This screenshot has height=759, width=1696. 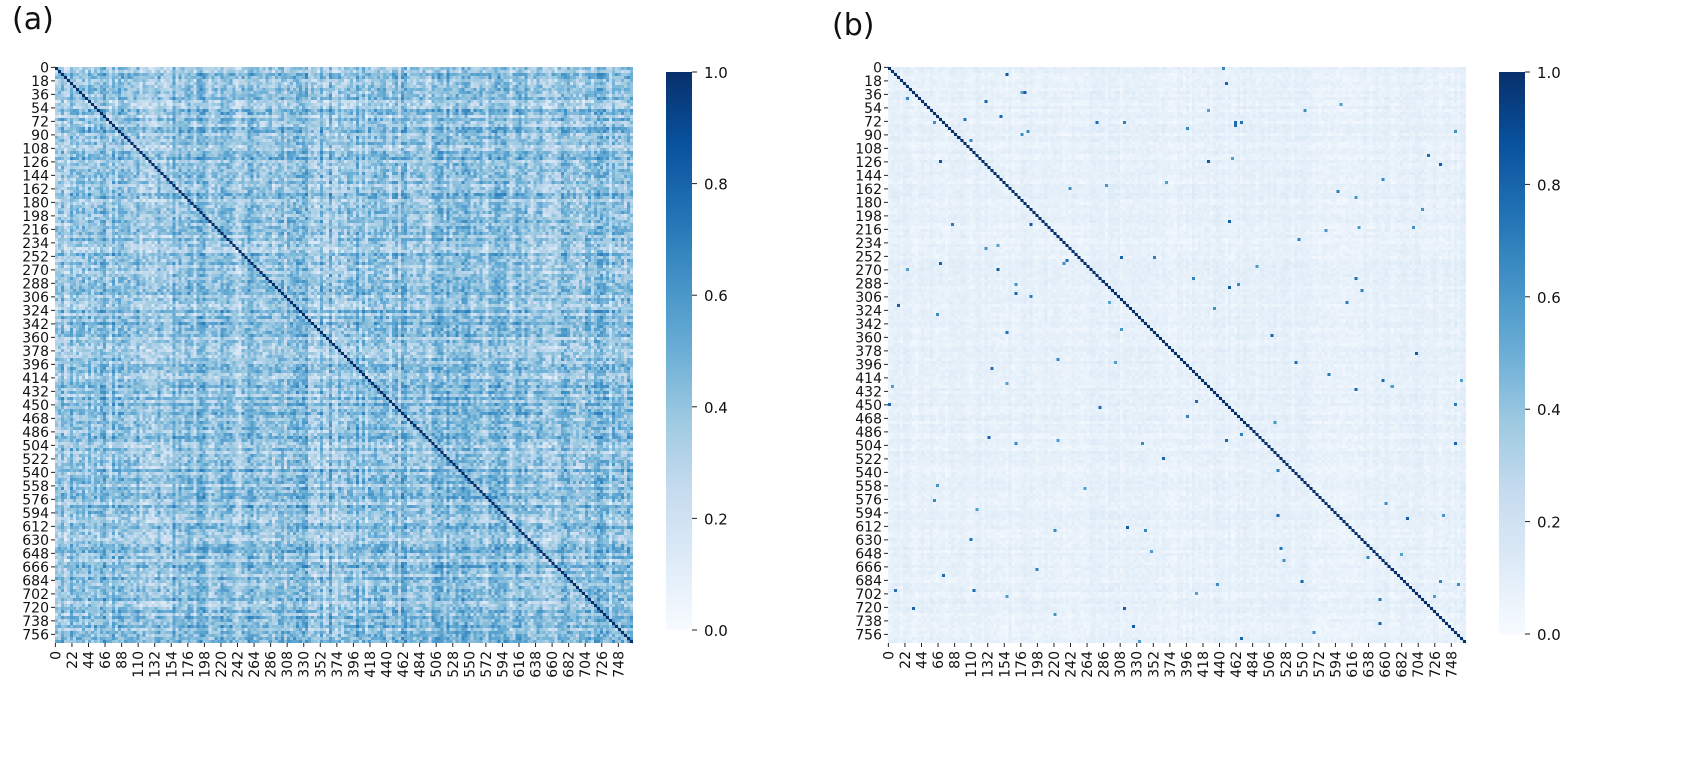 I want to click on x-tick-label: 572, so click(x=487, y=664).